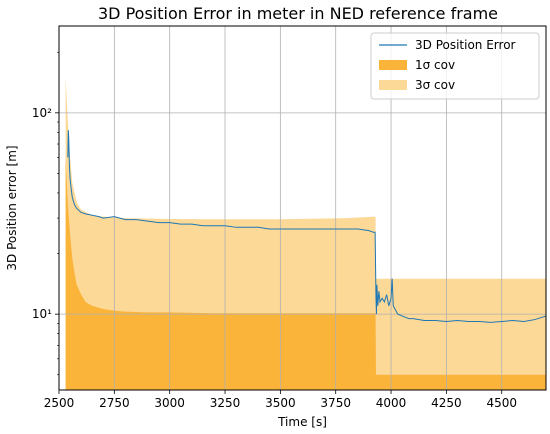 This screenshot has width=550, height=434. What do you see at coordinates (435, 65) in the screenshot?
I see `legend-entry: 1σ cov` at bounding box center [435, 65].